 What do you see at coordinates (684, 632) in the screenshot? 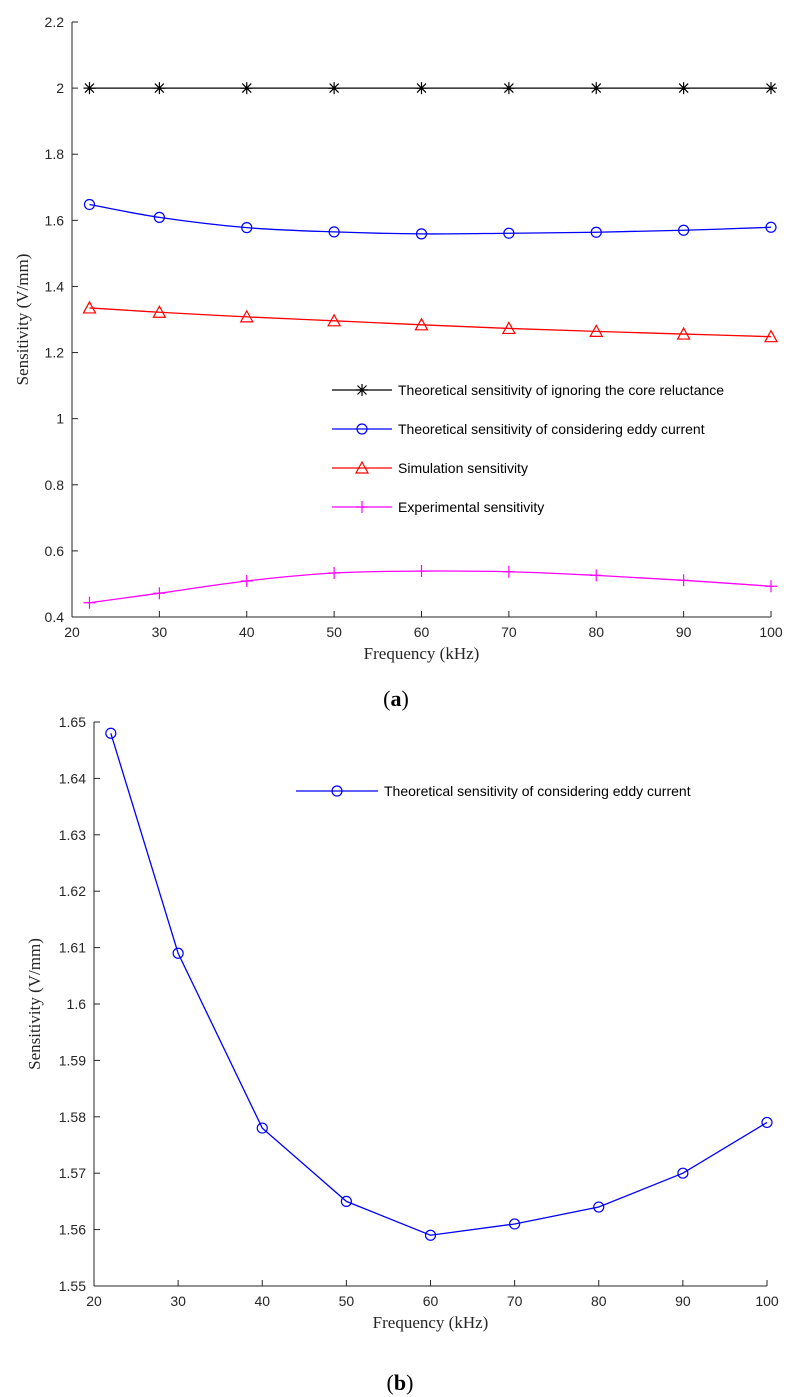
I see `a-x-tick-label: 90` at bounding box center [684, 632].